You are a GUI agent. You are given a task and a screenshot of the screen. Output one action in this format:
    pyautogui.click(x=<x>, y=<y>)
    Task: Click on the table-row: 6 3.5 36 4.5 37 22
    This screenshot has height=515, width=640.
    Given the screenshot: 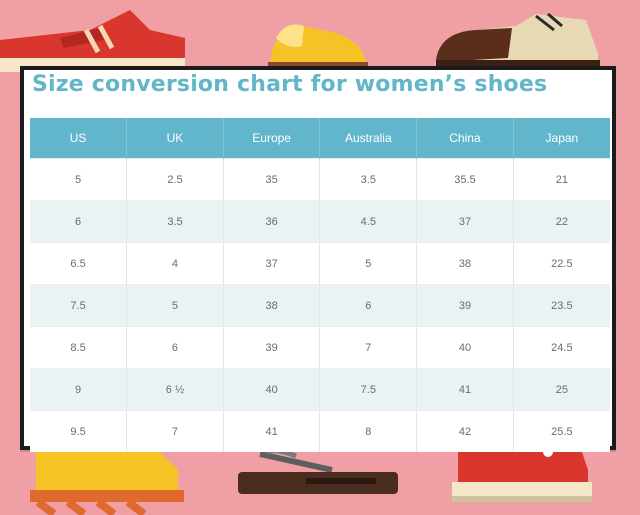 What is the action you would take?
    pyautogui.click(x=320, y=221)
    